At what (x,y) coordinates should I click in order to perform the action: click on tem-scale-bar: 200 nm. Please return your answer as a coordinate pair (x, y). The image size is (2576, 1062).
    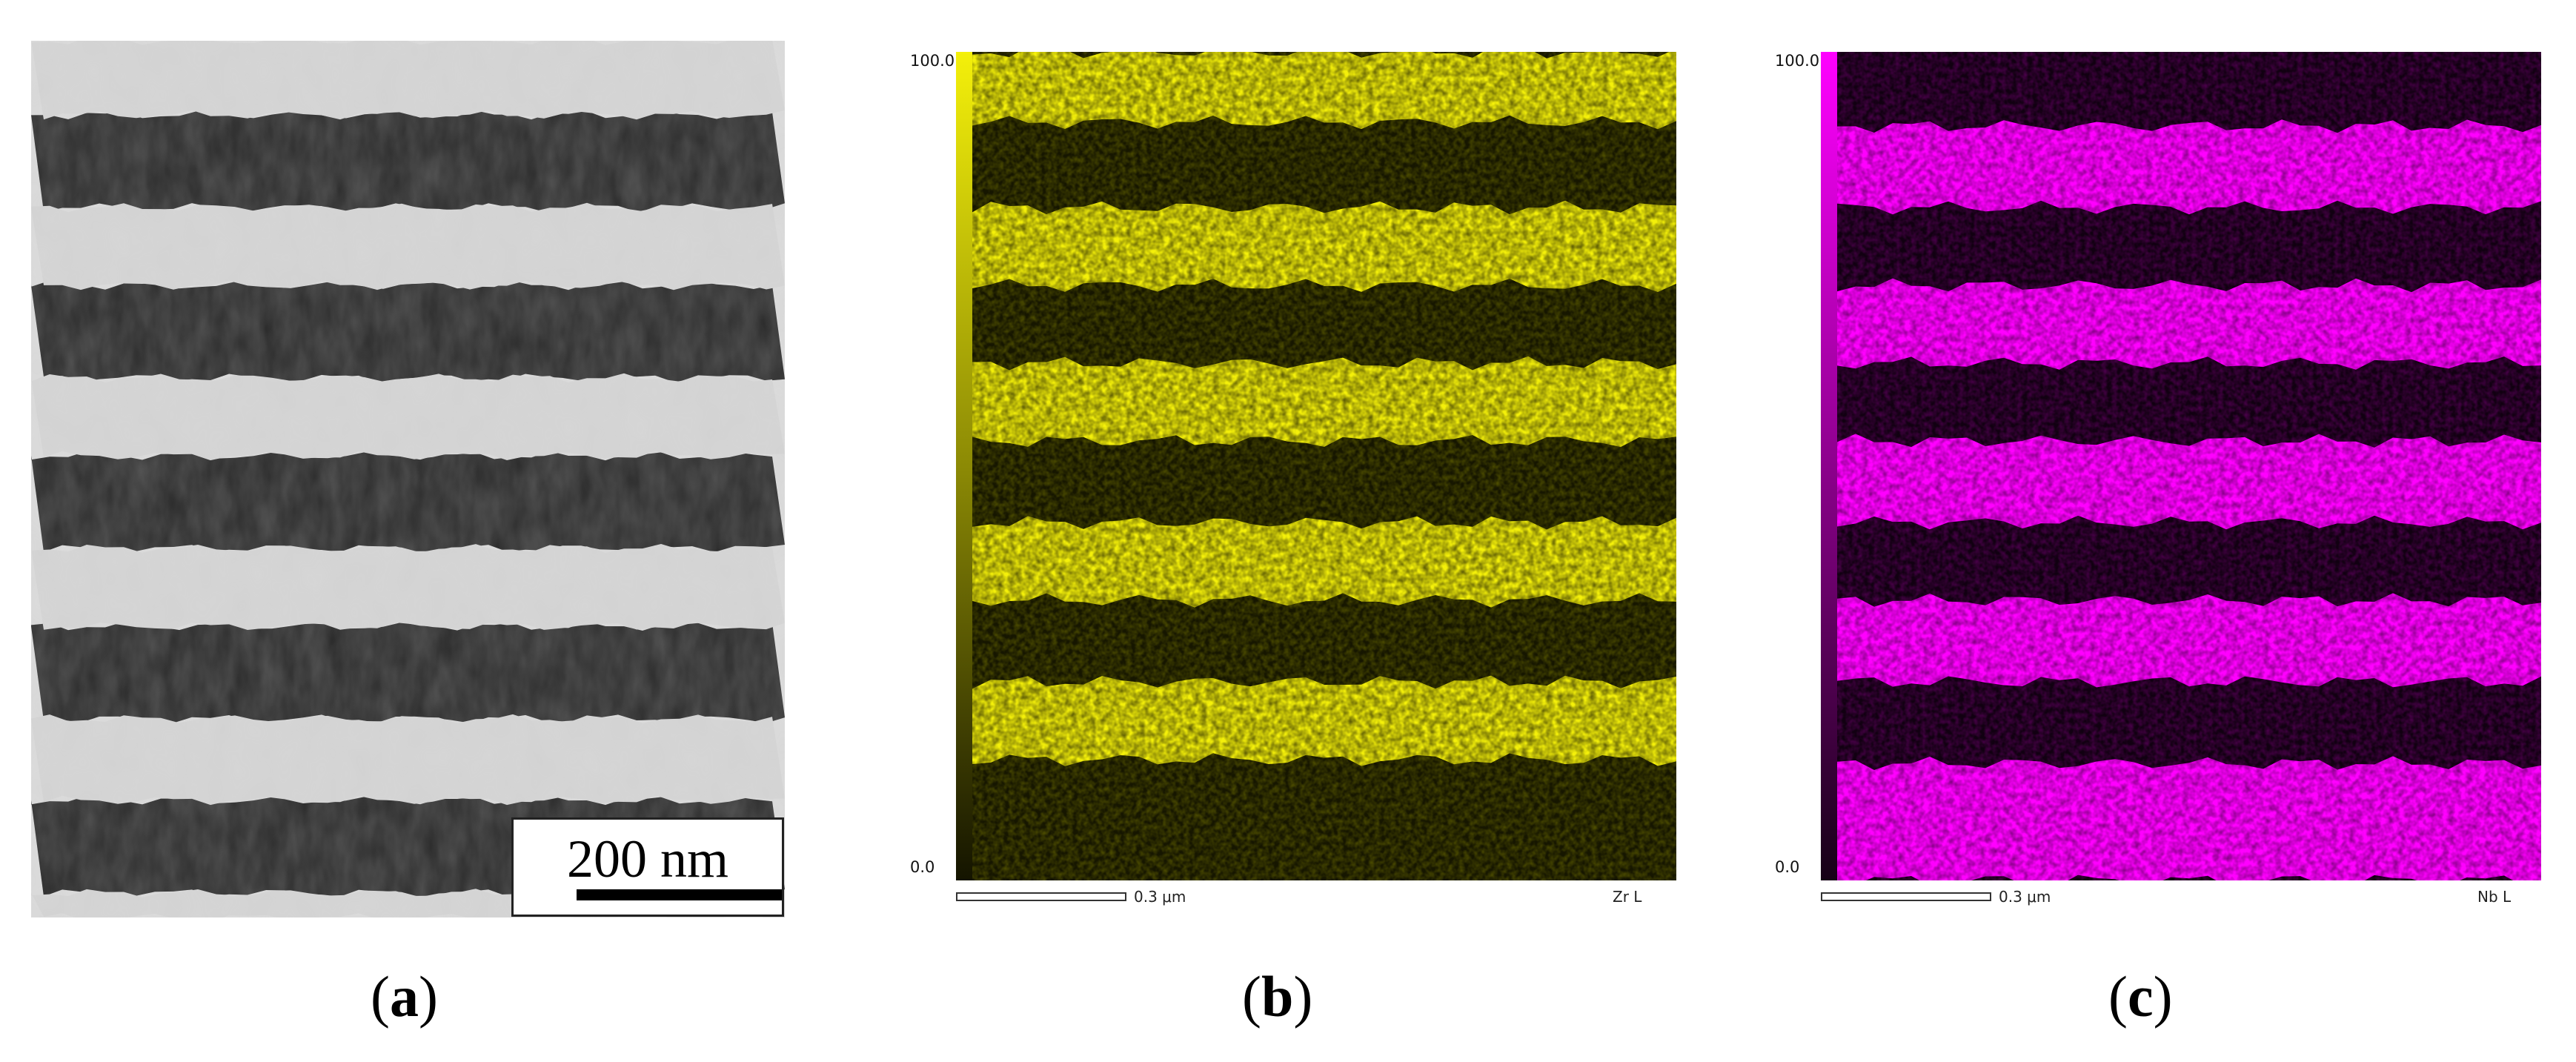
    Looking at the image, I should click on (647, 867).